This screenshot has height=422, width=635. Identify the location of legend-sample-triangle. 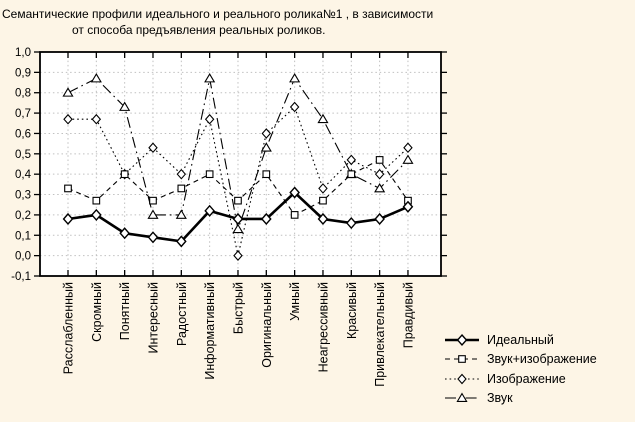
(462, 397).